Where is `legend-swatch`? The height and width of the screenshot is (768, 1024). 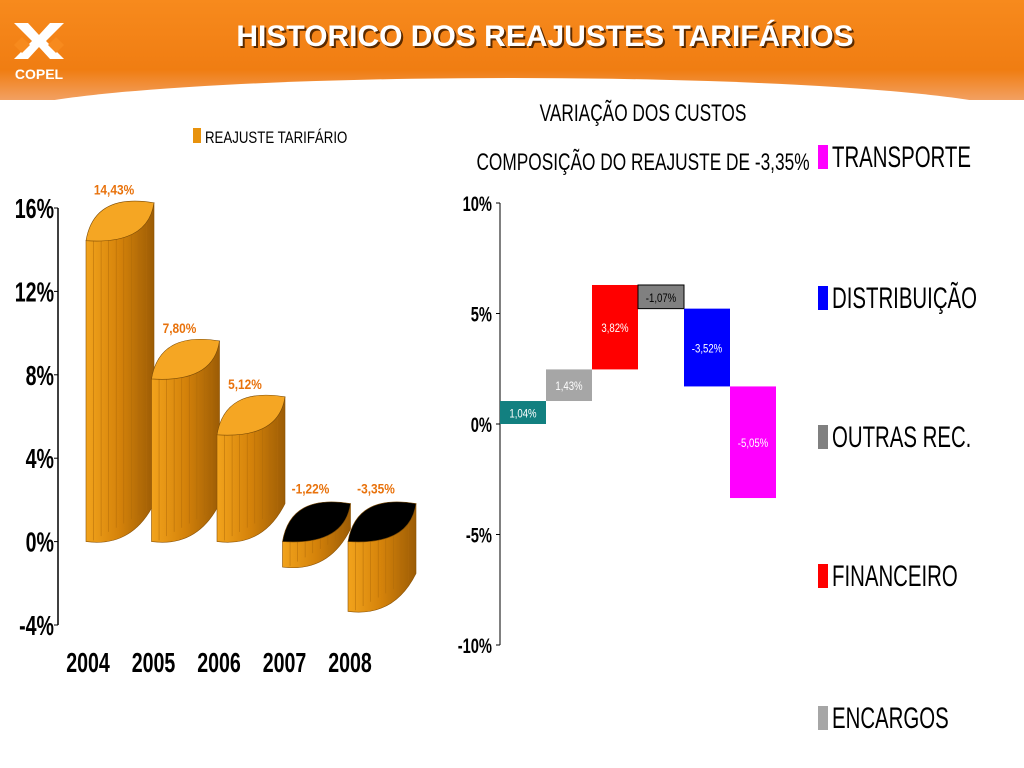 legend-swatch is located at coordinates (197, 135).